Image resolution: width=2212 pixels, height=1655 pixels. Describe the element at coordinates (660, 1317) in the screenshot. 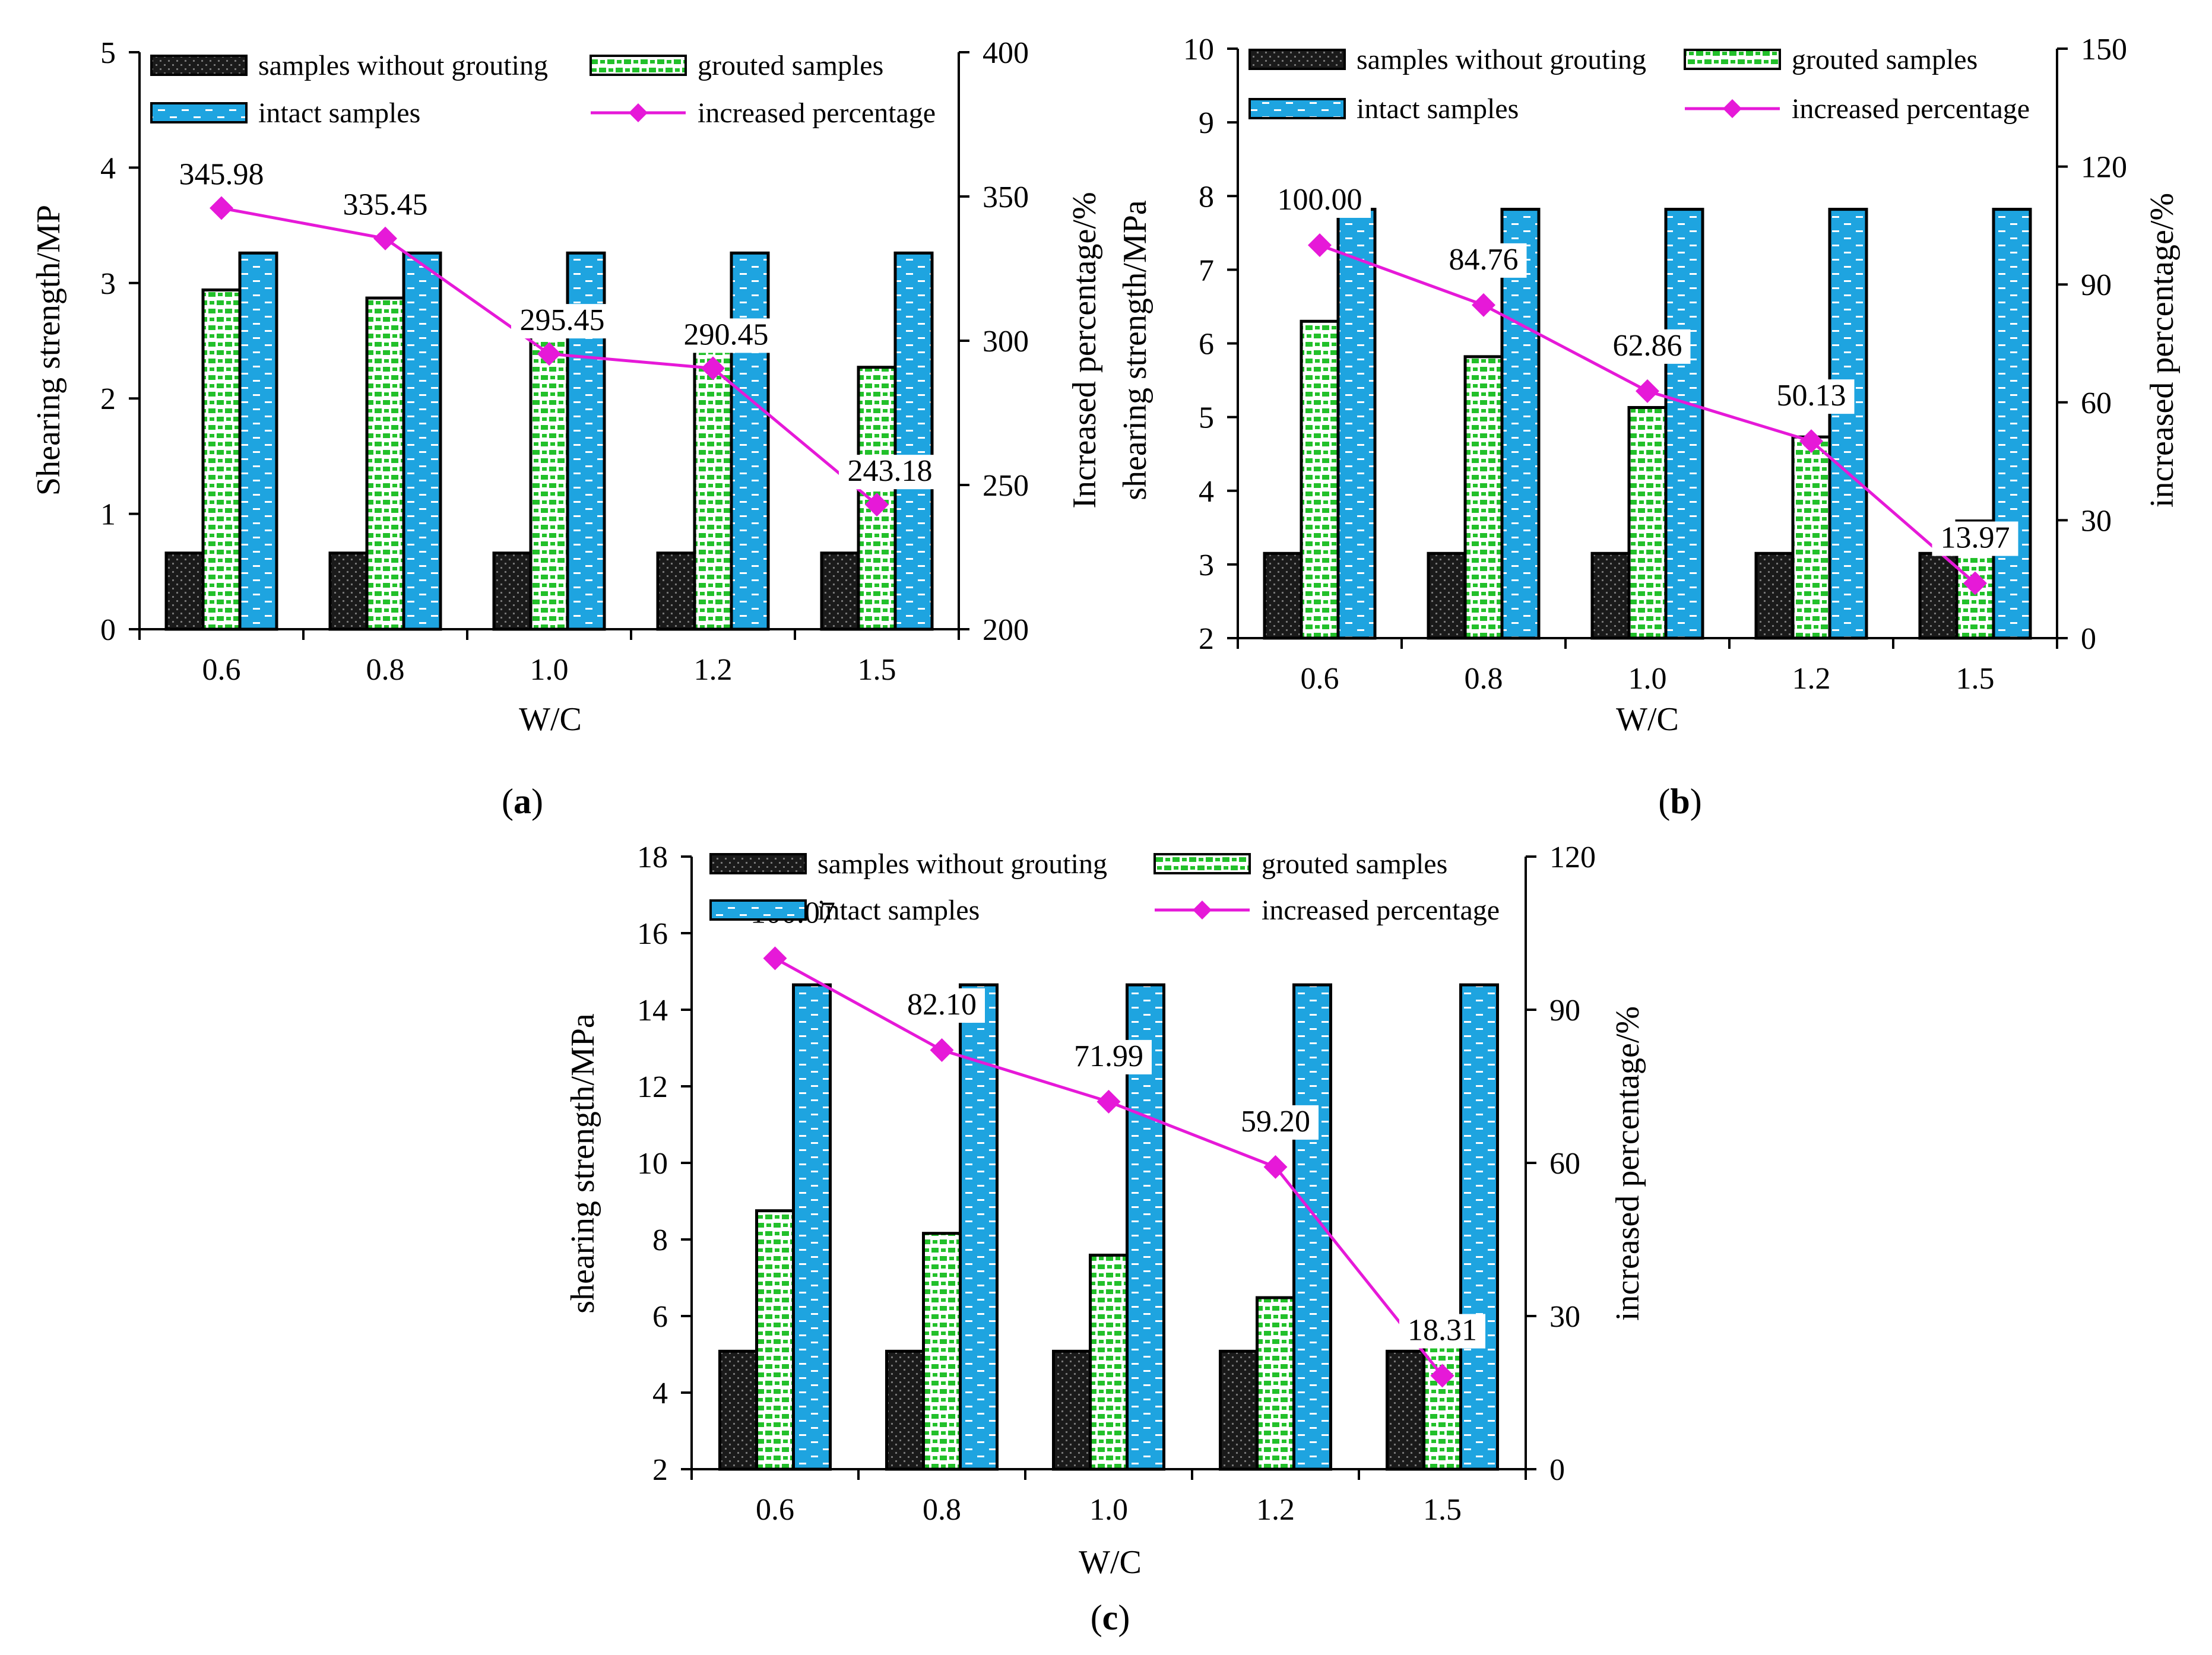

I see `ytick-label-c: 6` at that location.